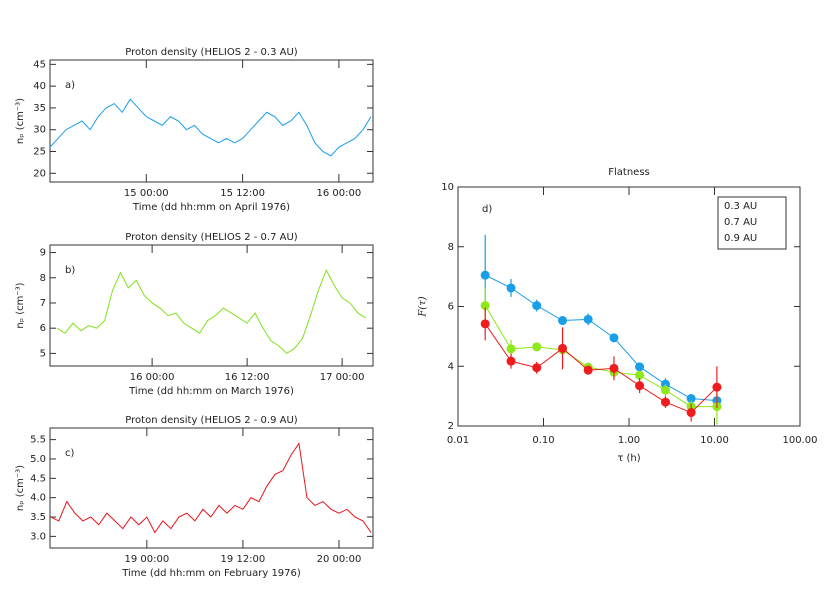 This screenshot has height=612, width=830. What do you see at coordinates (628, 458) in the screenshot?
I see `x-axis-label: τ (h)` at bounding box center [628, 458].